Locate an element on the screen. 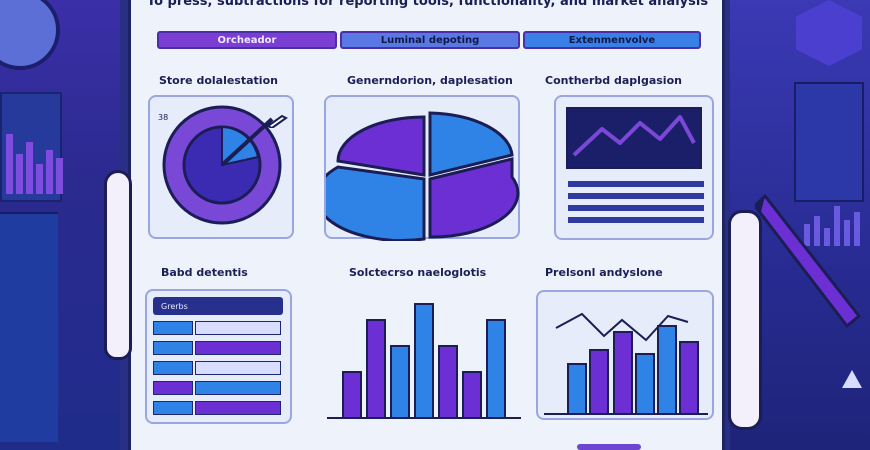 The height and width of the screenshot is (450, 870). section-title-bottom-left: Babd detentis is located at coordinates (204, 272).